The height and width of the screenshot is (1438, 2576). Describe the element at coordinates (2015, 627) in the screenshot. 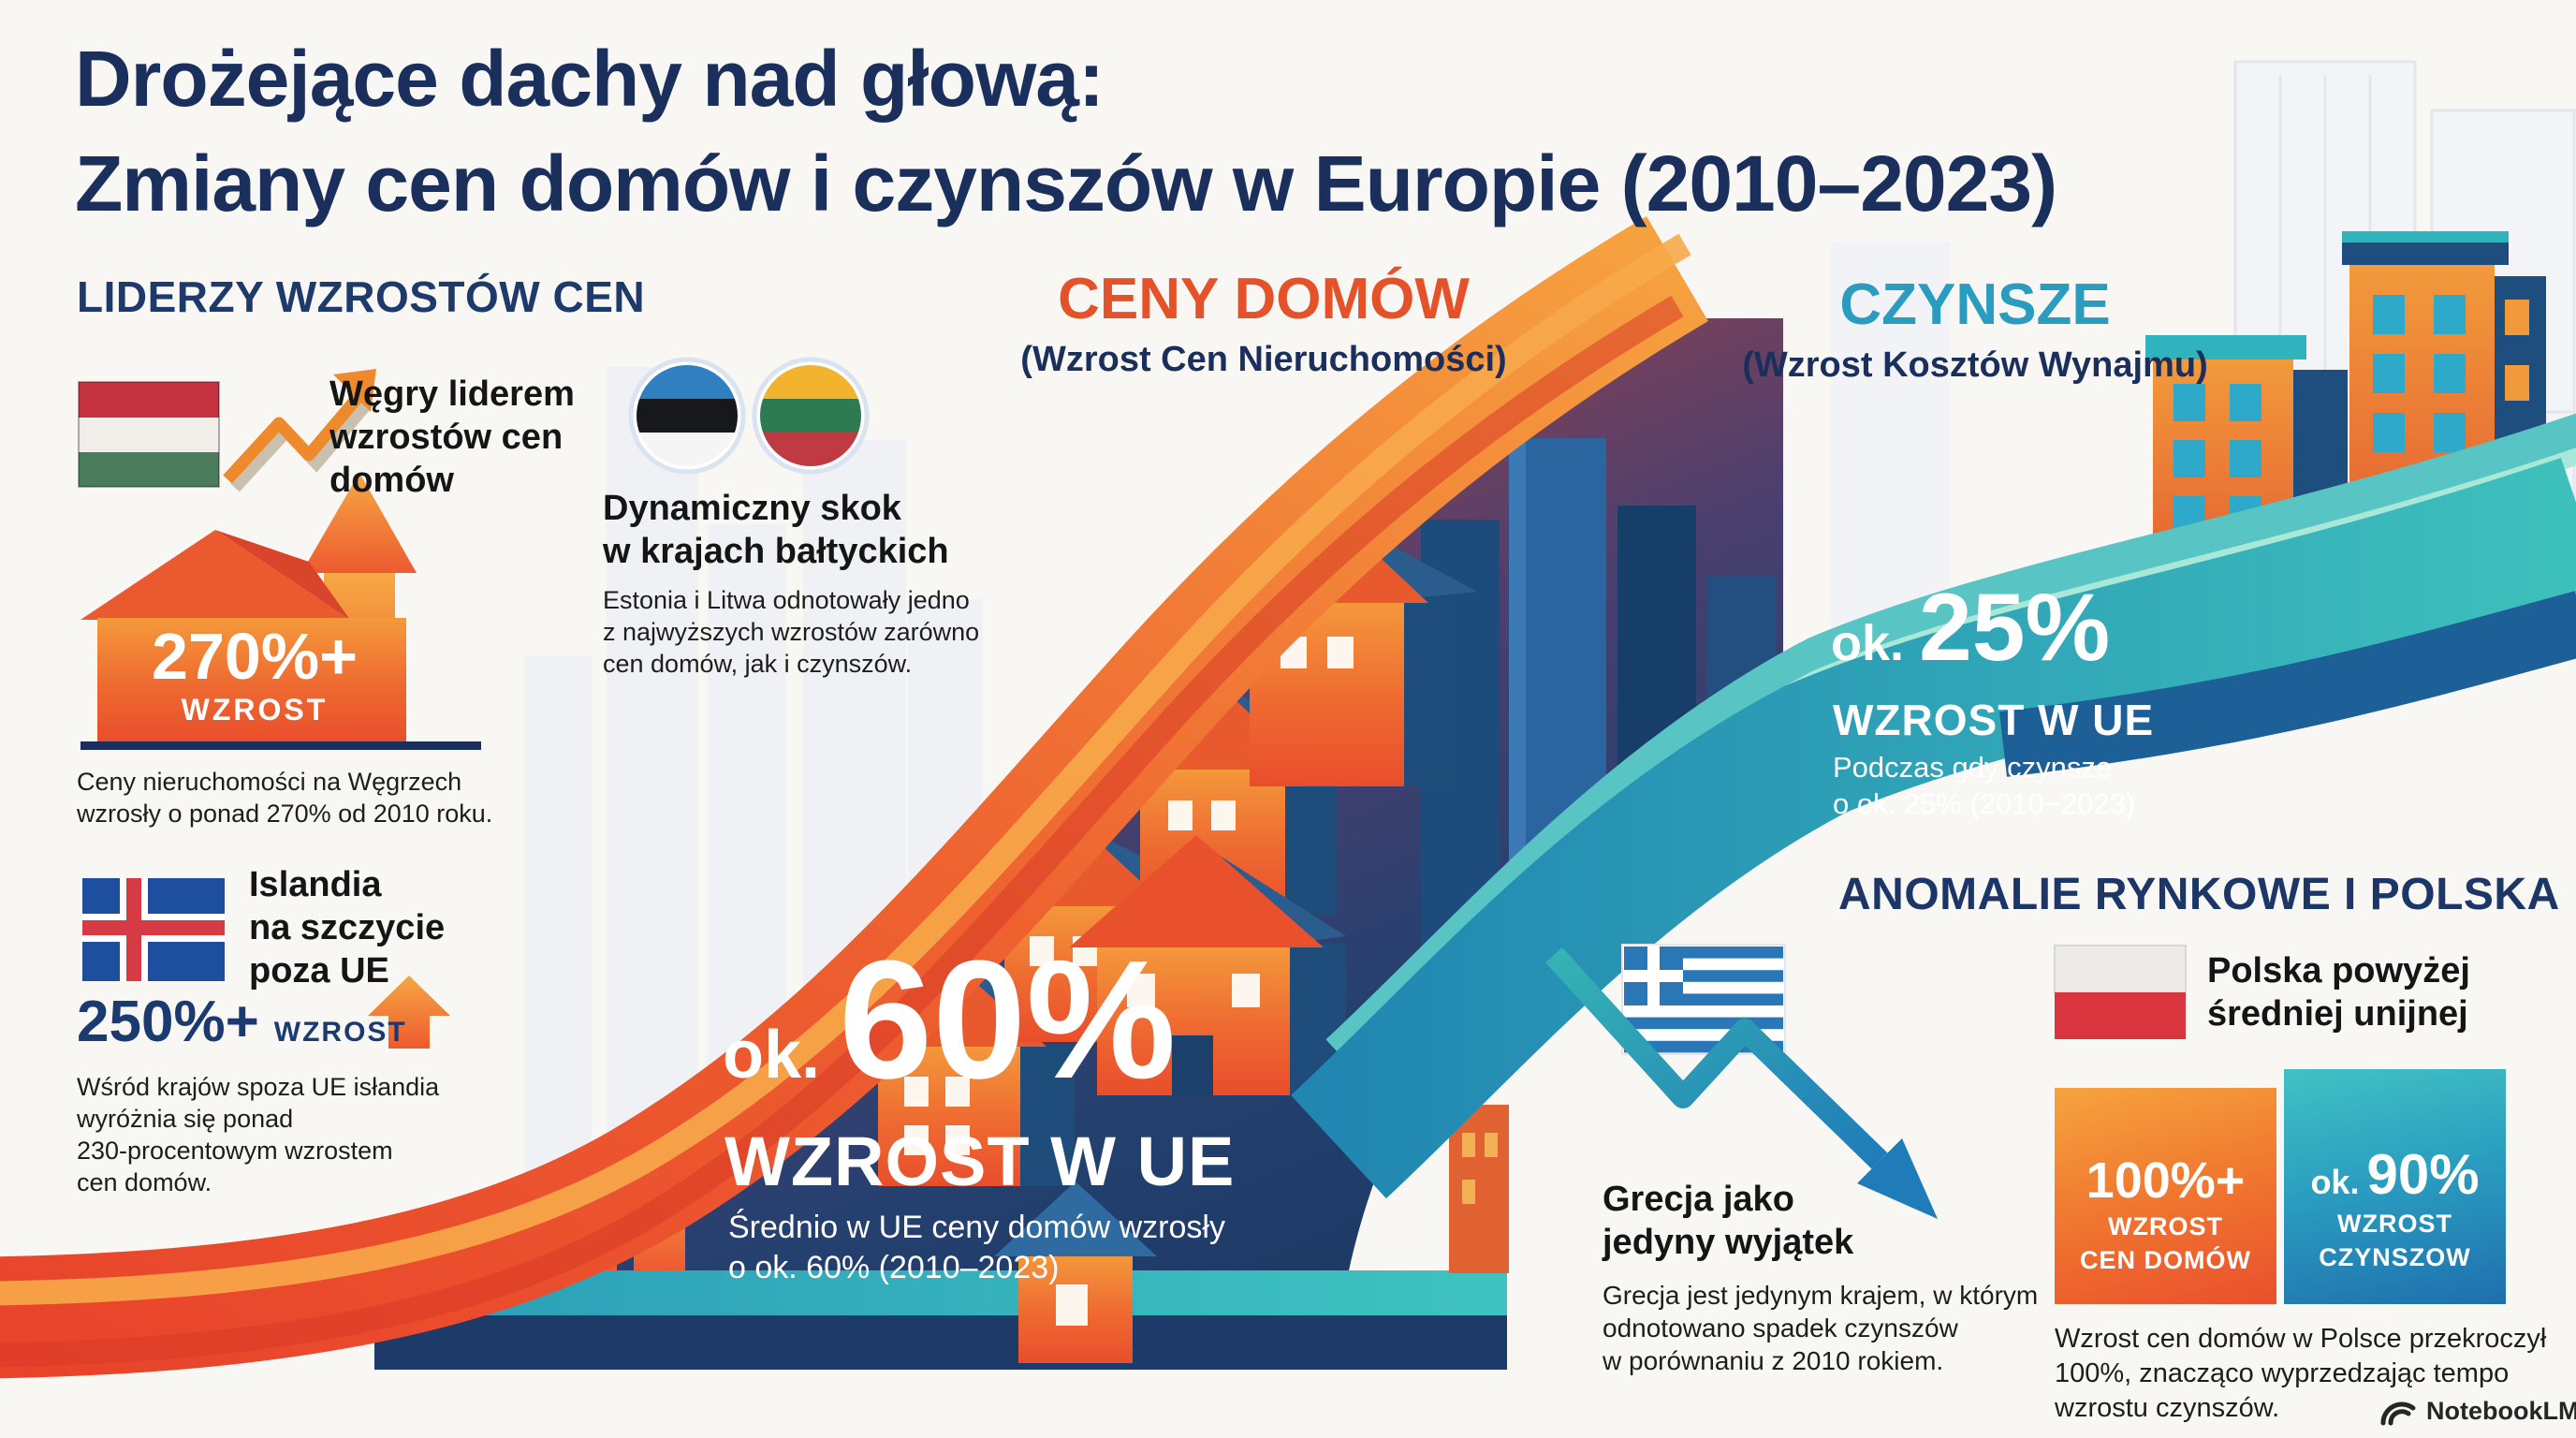

I see `eu-rent-stat-value: 25%` at that location.